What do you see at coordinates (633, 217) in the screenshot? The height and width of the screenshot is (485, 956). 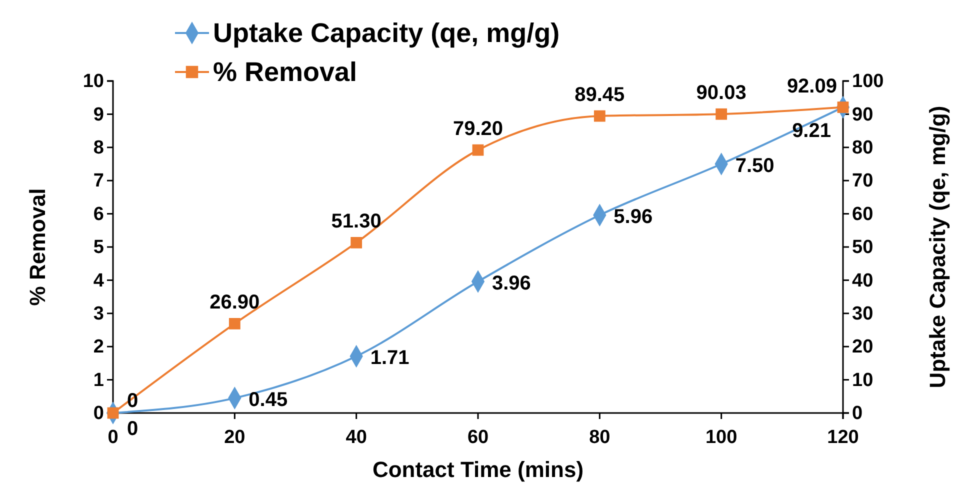 I see `data-label: 5.96` at bounding box center [633, 217].